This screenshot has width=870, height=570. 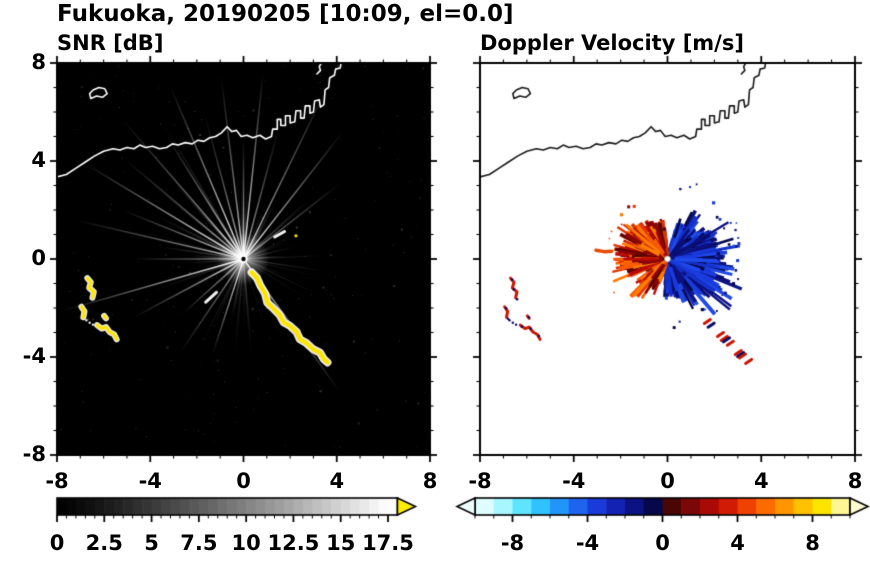 I want to click on snr-colorbar-tick-label: 5, so click(x=151, y=543).